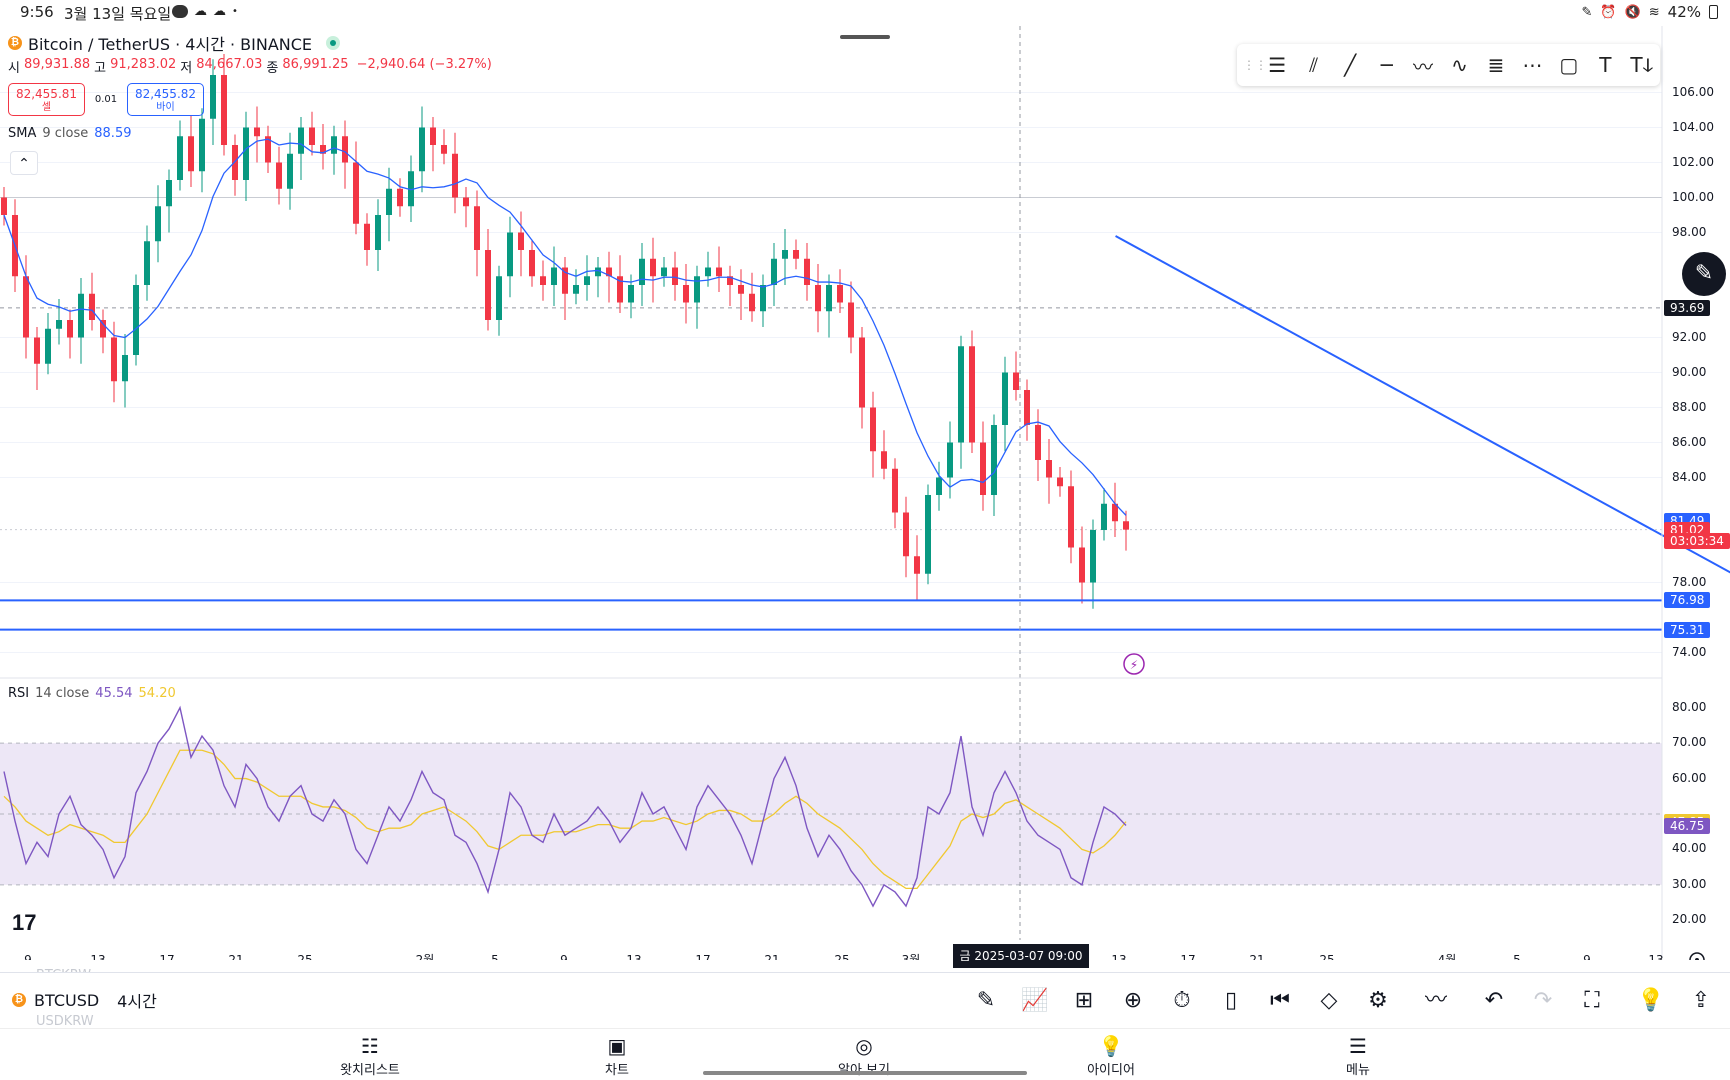 Image resolution: width=1730 pixels, height=1080 pixels. Describe the element at coordinates (118, 14) in the screenshot. I see `status-date: 3월 13일 목요일` at that location.